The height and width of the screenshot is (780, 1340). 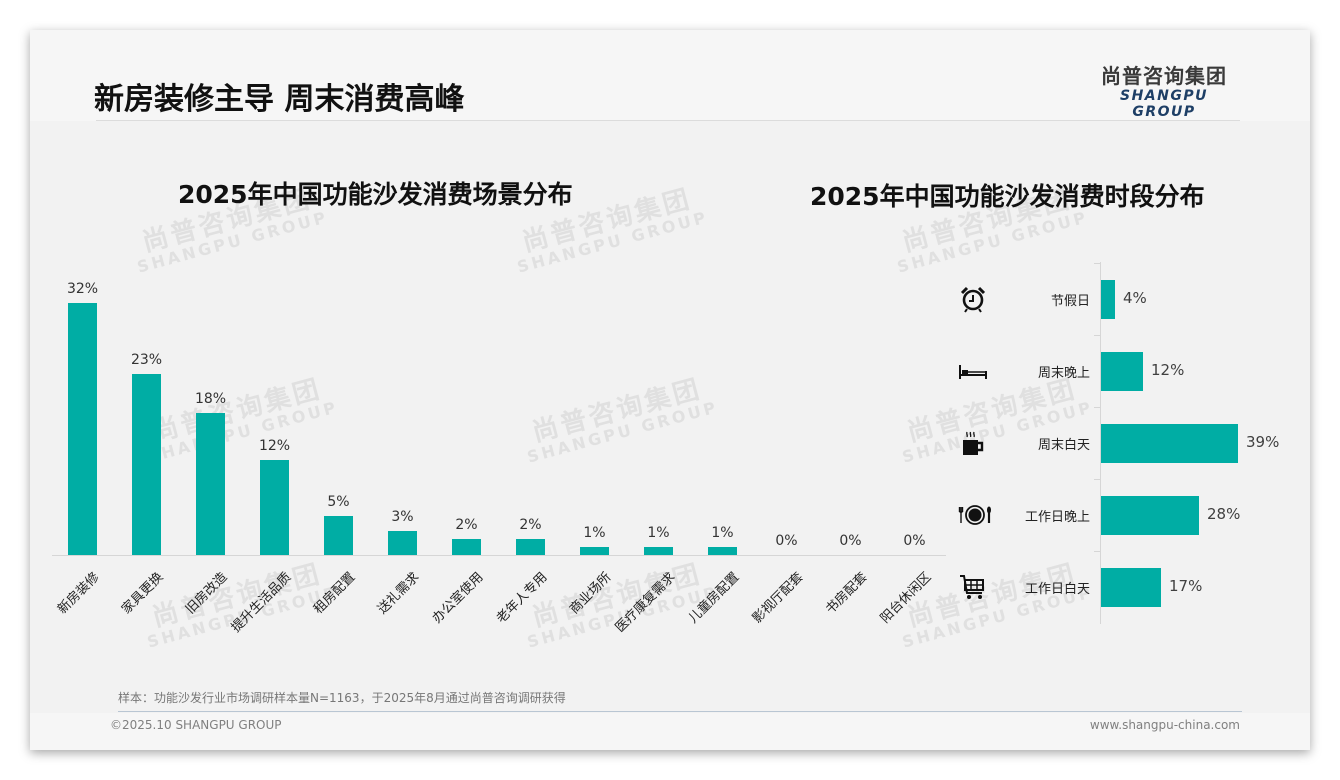 What do you see at coordinates (402, 517) in the screenshot?
I see `bar-value-label: 3%` at bounding box center [402, 517].